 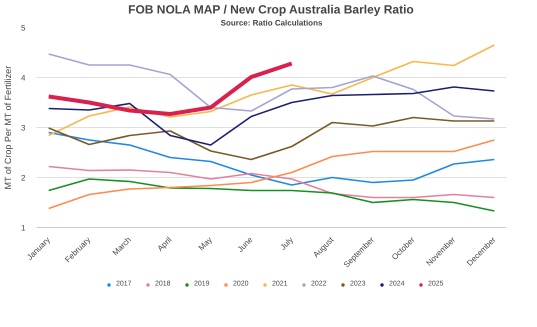 I want to click on chart-title: FOB NOLA MAP / New Crop Australia Barley Ratio, so click(x=271, y=9).